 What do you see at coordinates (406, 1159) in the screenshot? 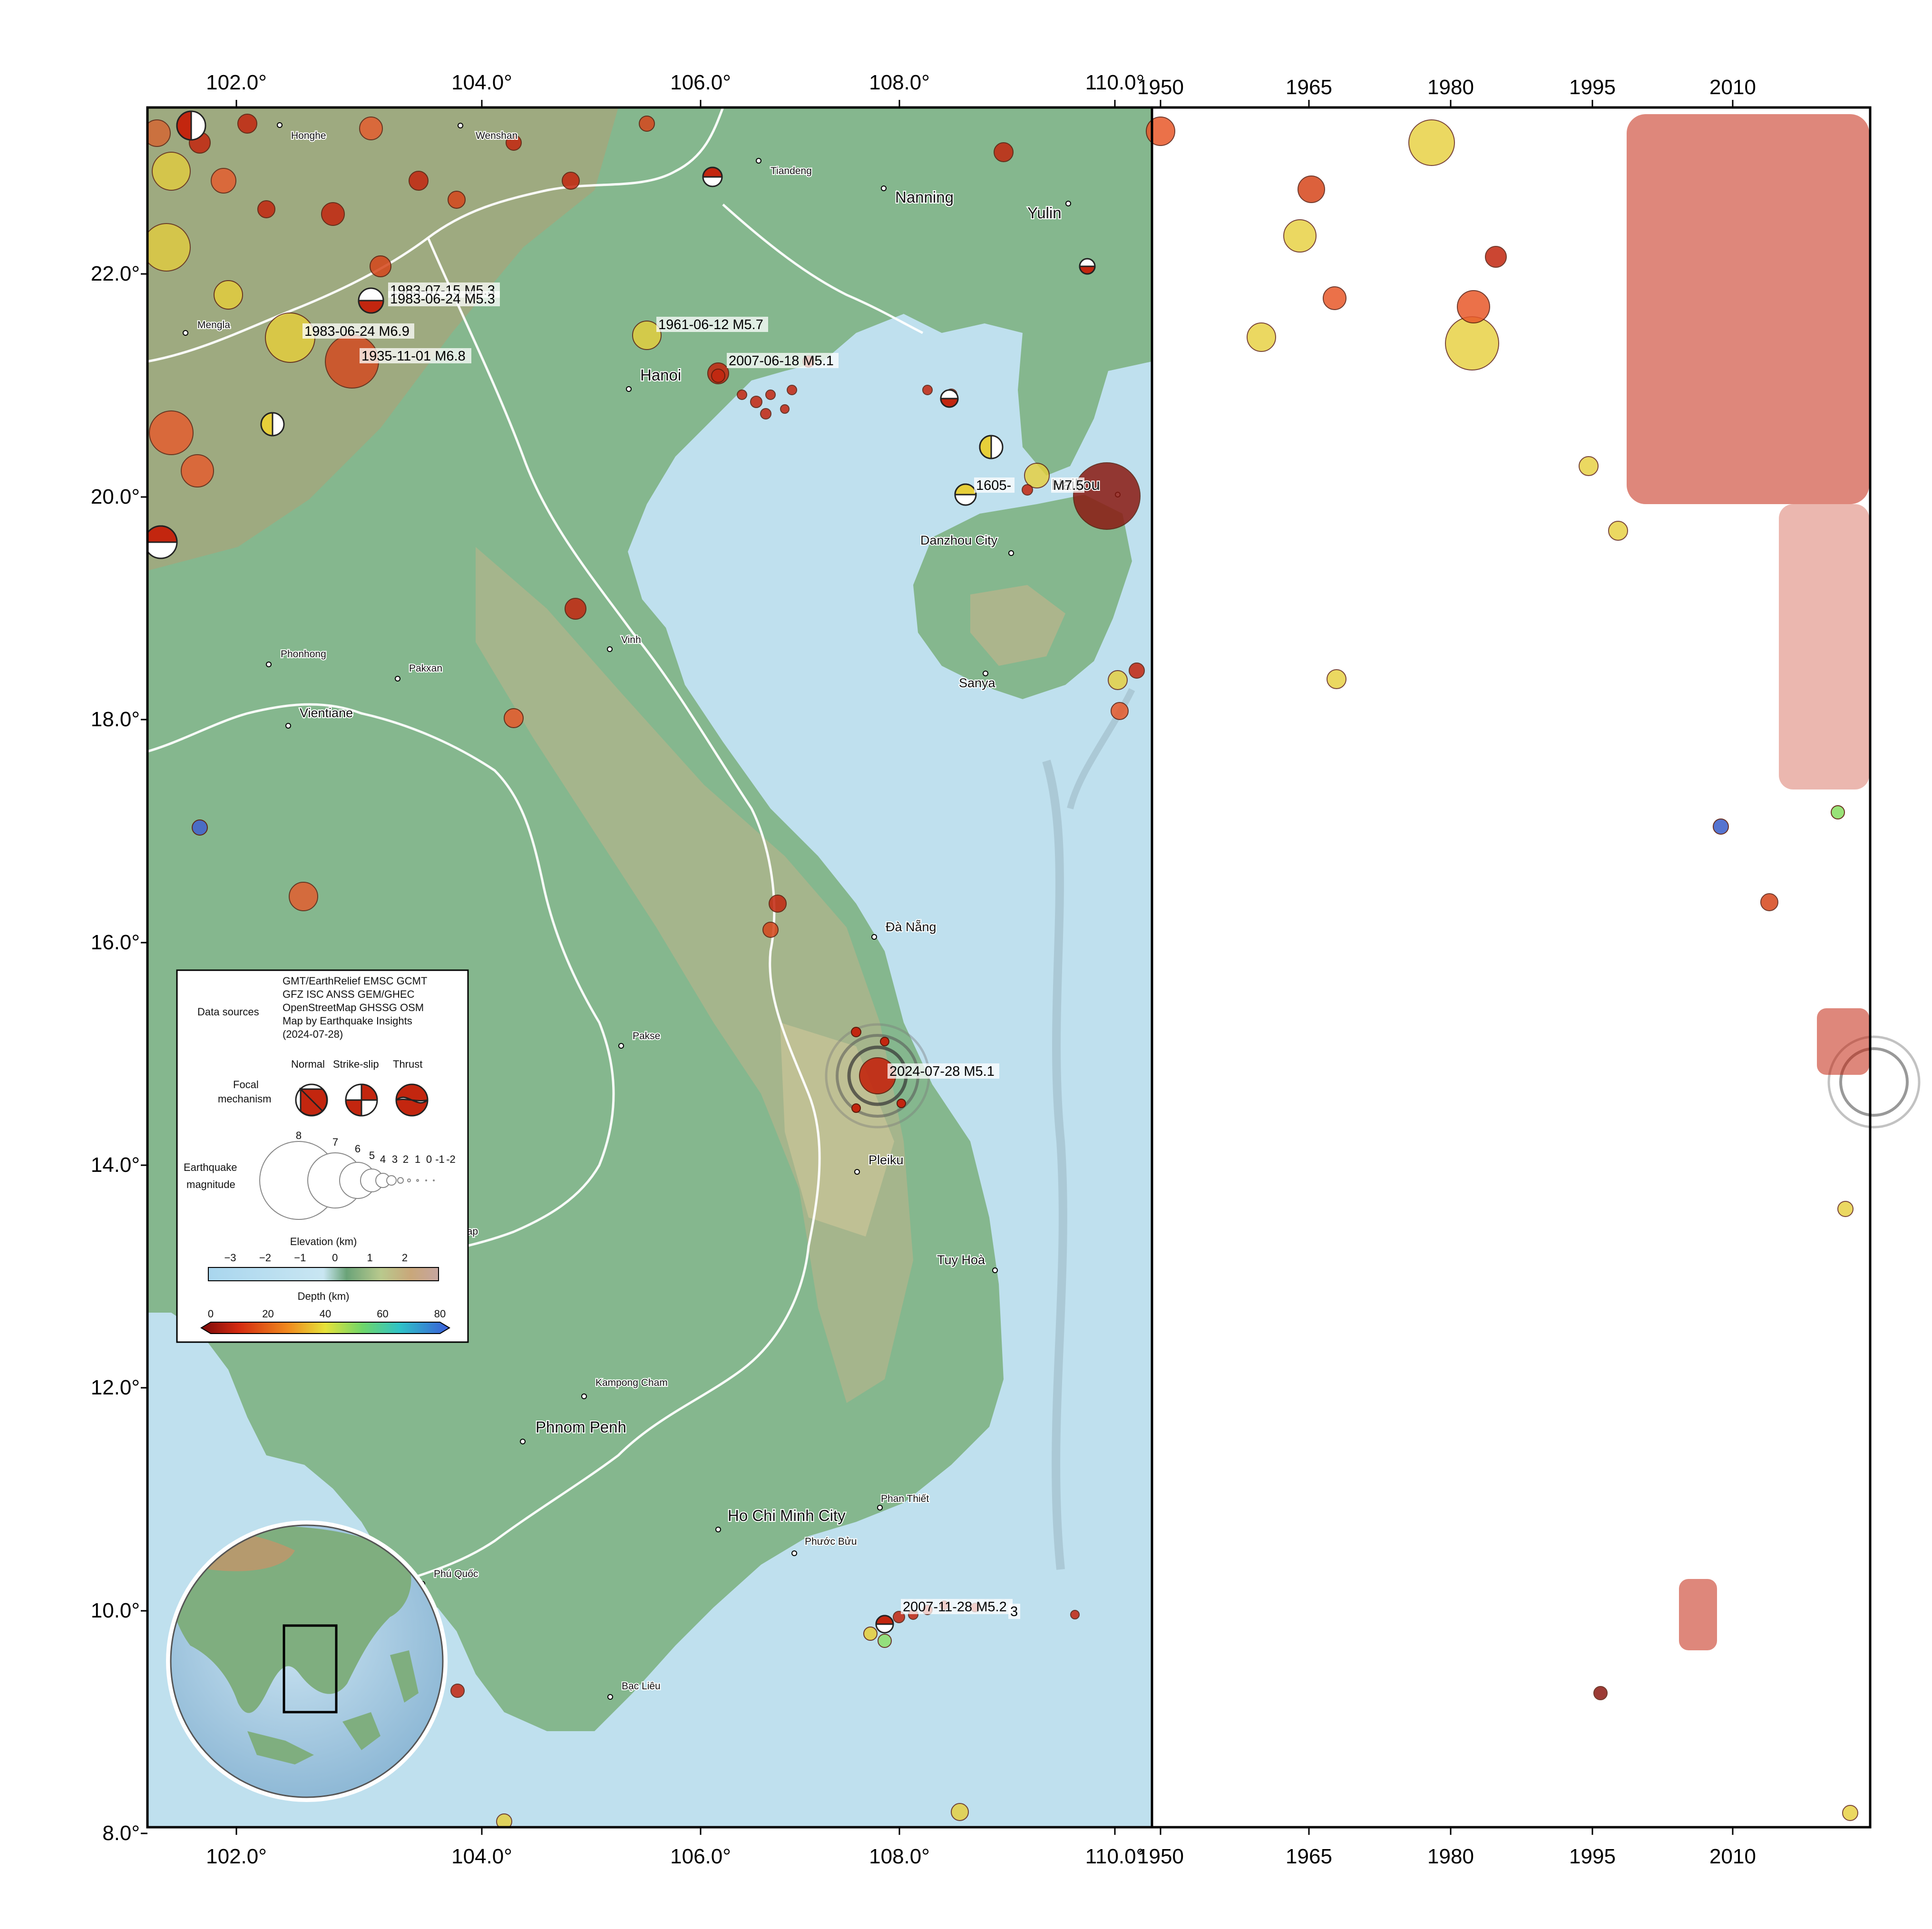
I see `legend-magnitude-label: 2` at bounding box center [406, 1159].